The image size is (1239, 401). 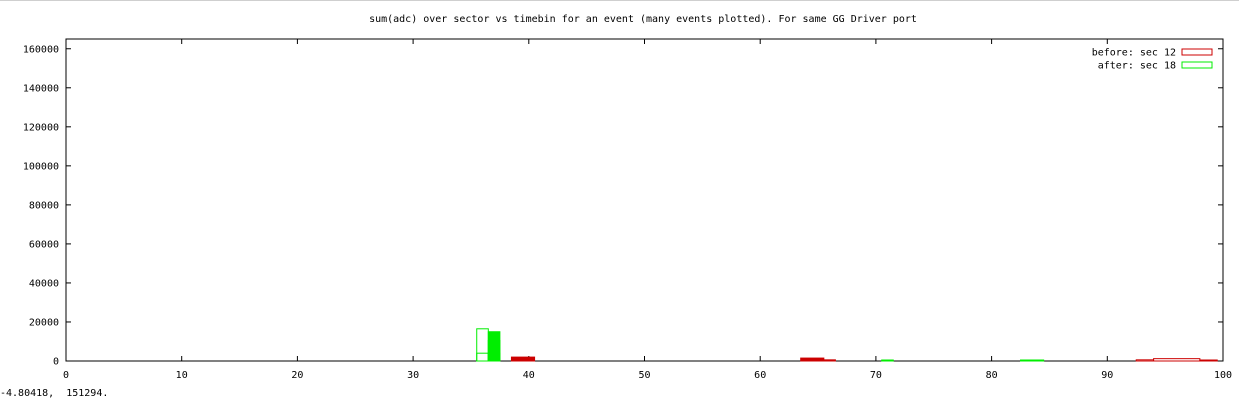 I want to click on y-tick-label: 20000, so click(x=44, y=322).